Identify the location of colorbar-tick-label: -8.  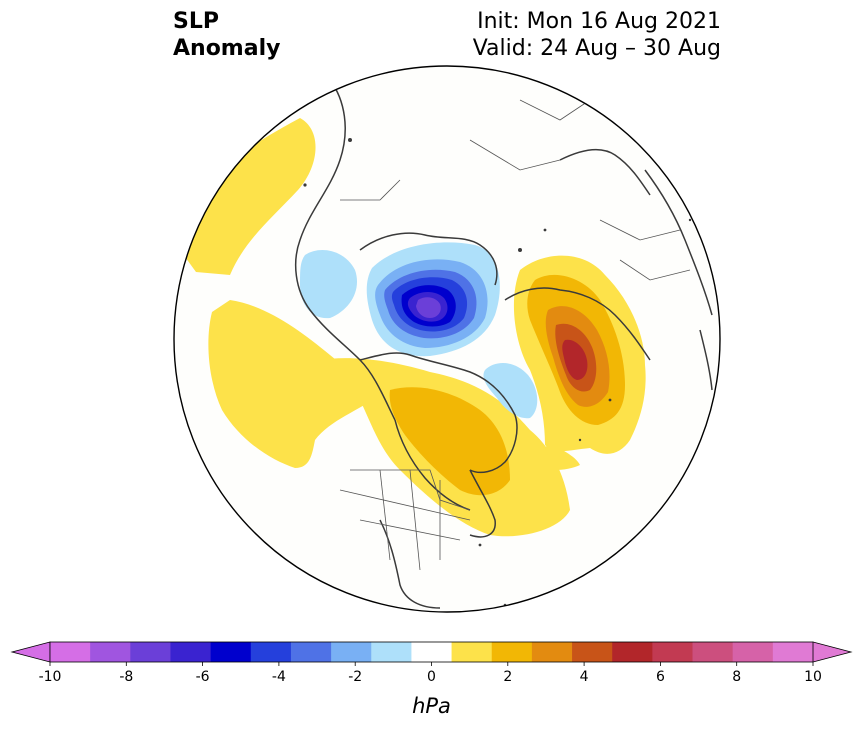
(126, 677).